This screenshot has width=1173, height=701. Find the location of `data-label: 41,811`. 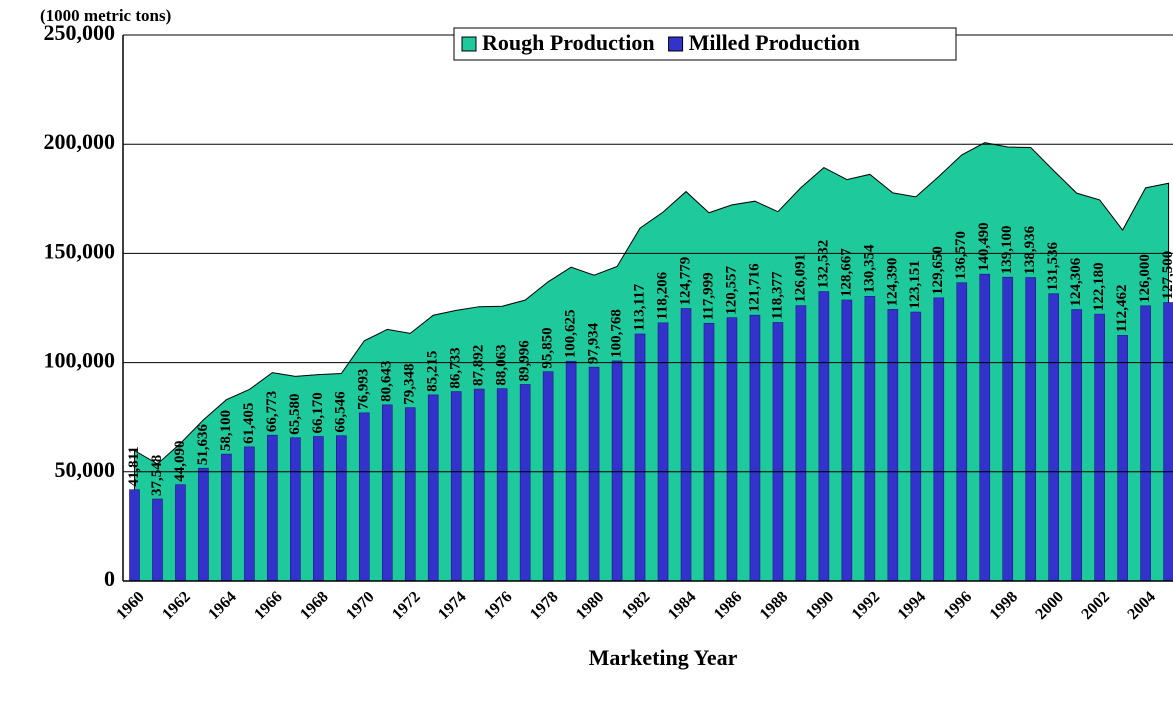

data-label: 41,811 is located at coordinates (134, 466).